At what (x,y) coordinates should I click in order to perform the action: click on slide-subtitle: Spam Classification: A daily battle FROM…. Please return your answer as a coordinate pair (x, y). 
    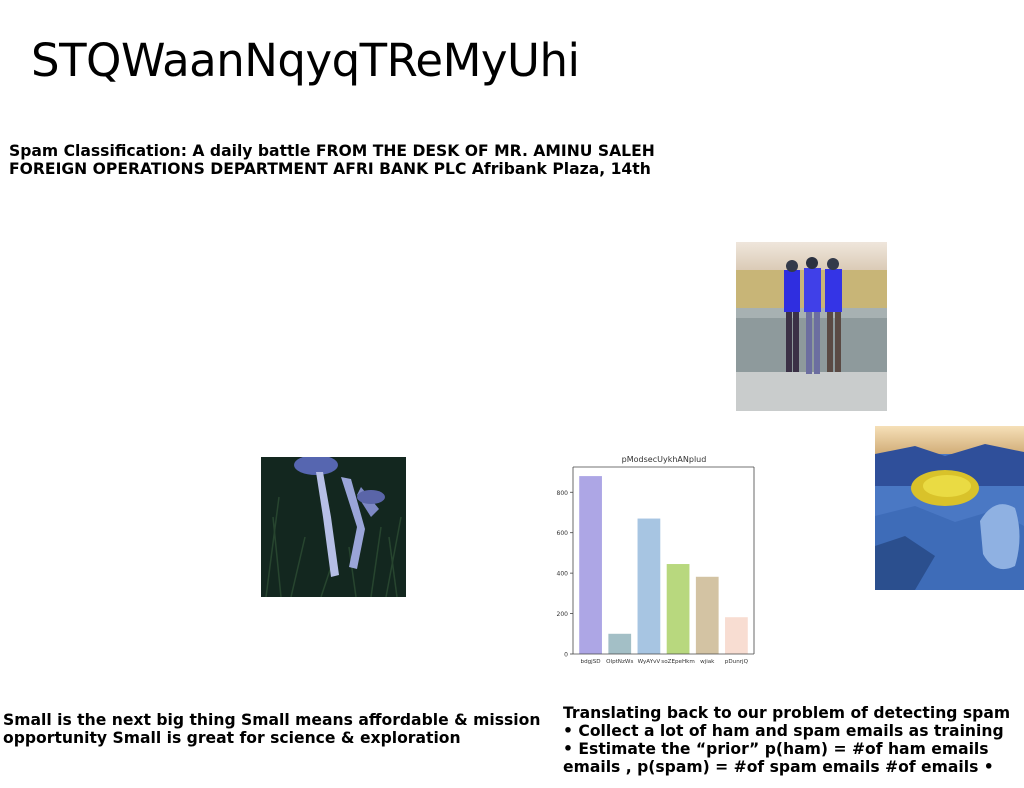
    Looking at the image, I should click on (332, 160).